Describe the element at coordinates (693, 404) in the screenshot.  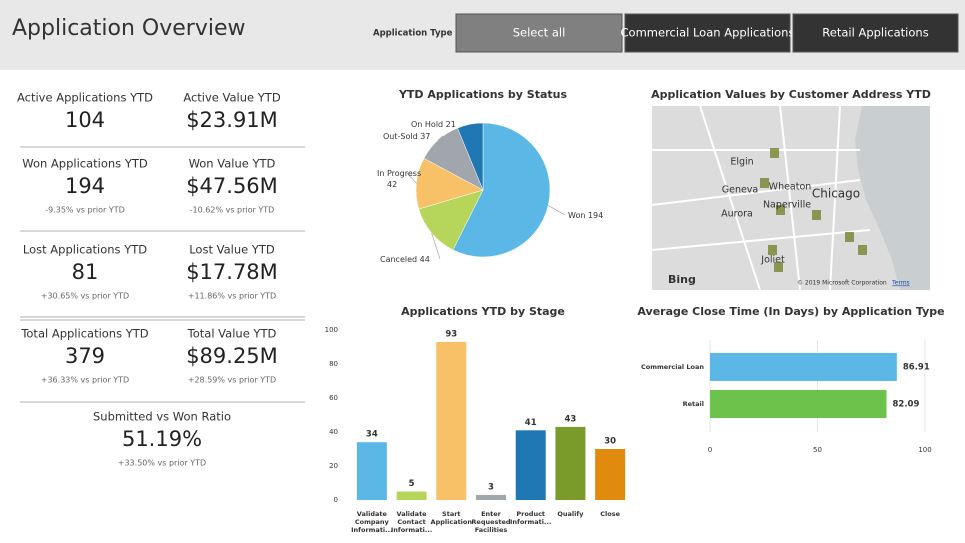
I see `y-tick-label: Retail` at that location.